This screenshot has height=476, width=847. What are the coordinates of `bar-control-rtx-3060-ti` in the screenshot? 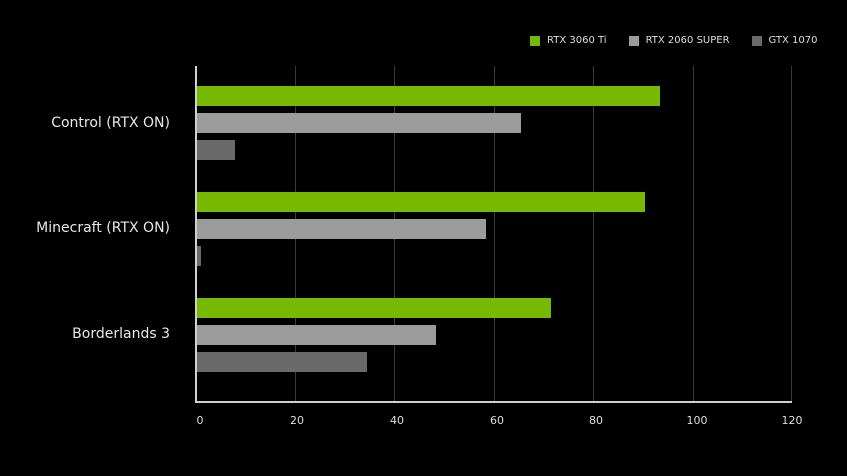 It's located at (429, 96).